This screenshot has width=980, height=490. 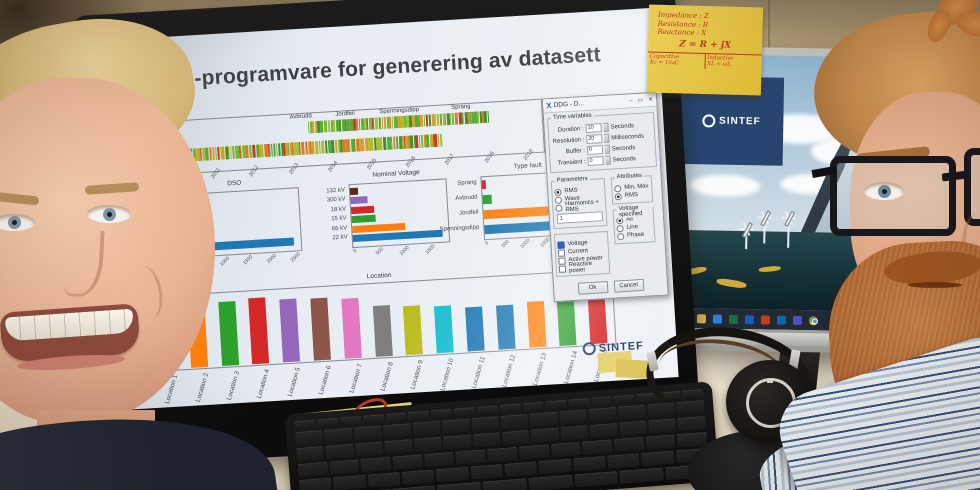 I want to click on radio-option: Phase, so click(x=634, y=235).